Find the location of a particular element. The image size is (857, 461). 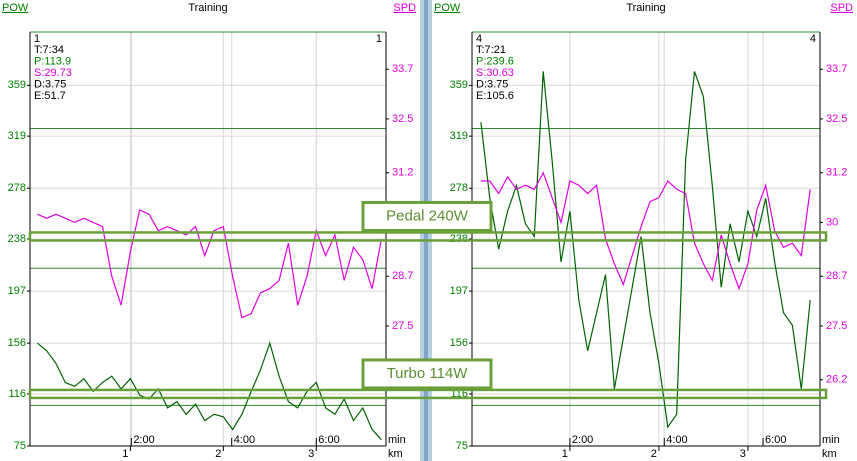

info-label: E:105.6 is located at coordinates (495, 96).